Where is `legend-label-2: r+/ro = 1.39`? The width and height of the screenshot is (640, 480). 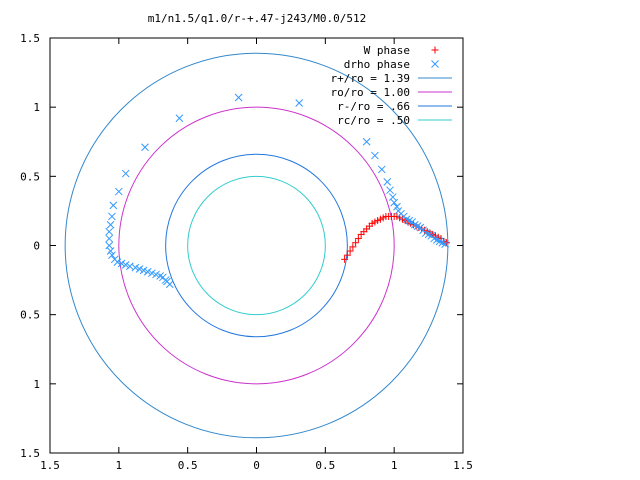
legend-label-2: r+/ro = 1.39 is located at coordinates (370, 78).